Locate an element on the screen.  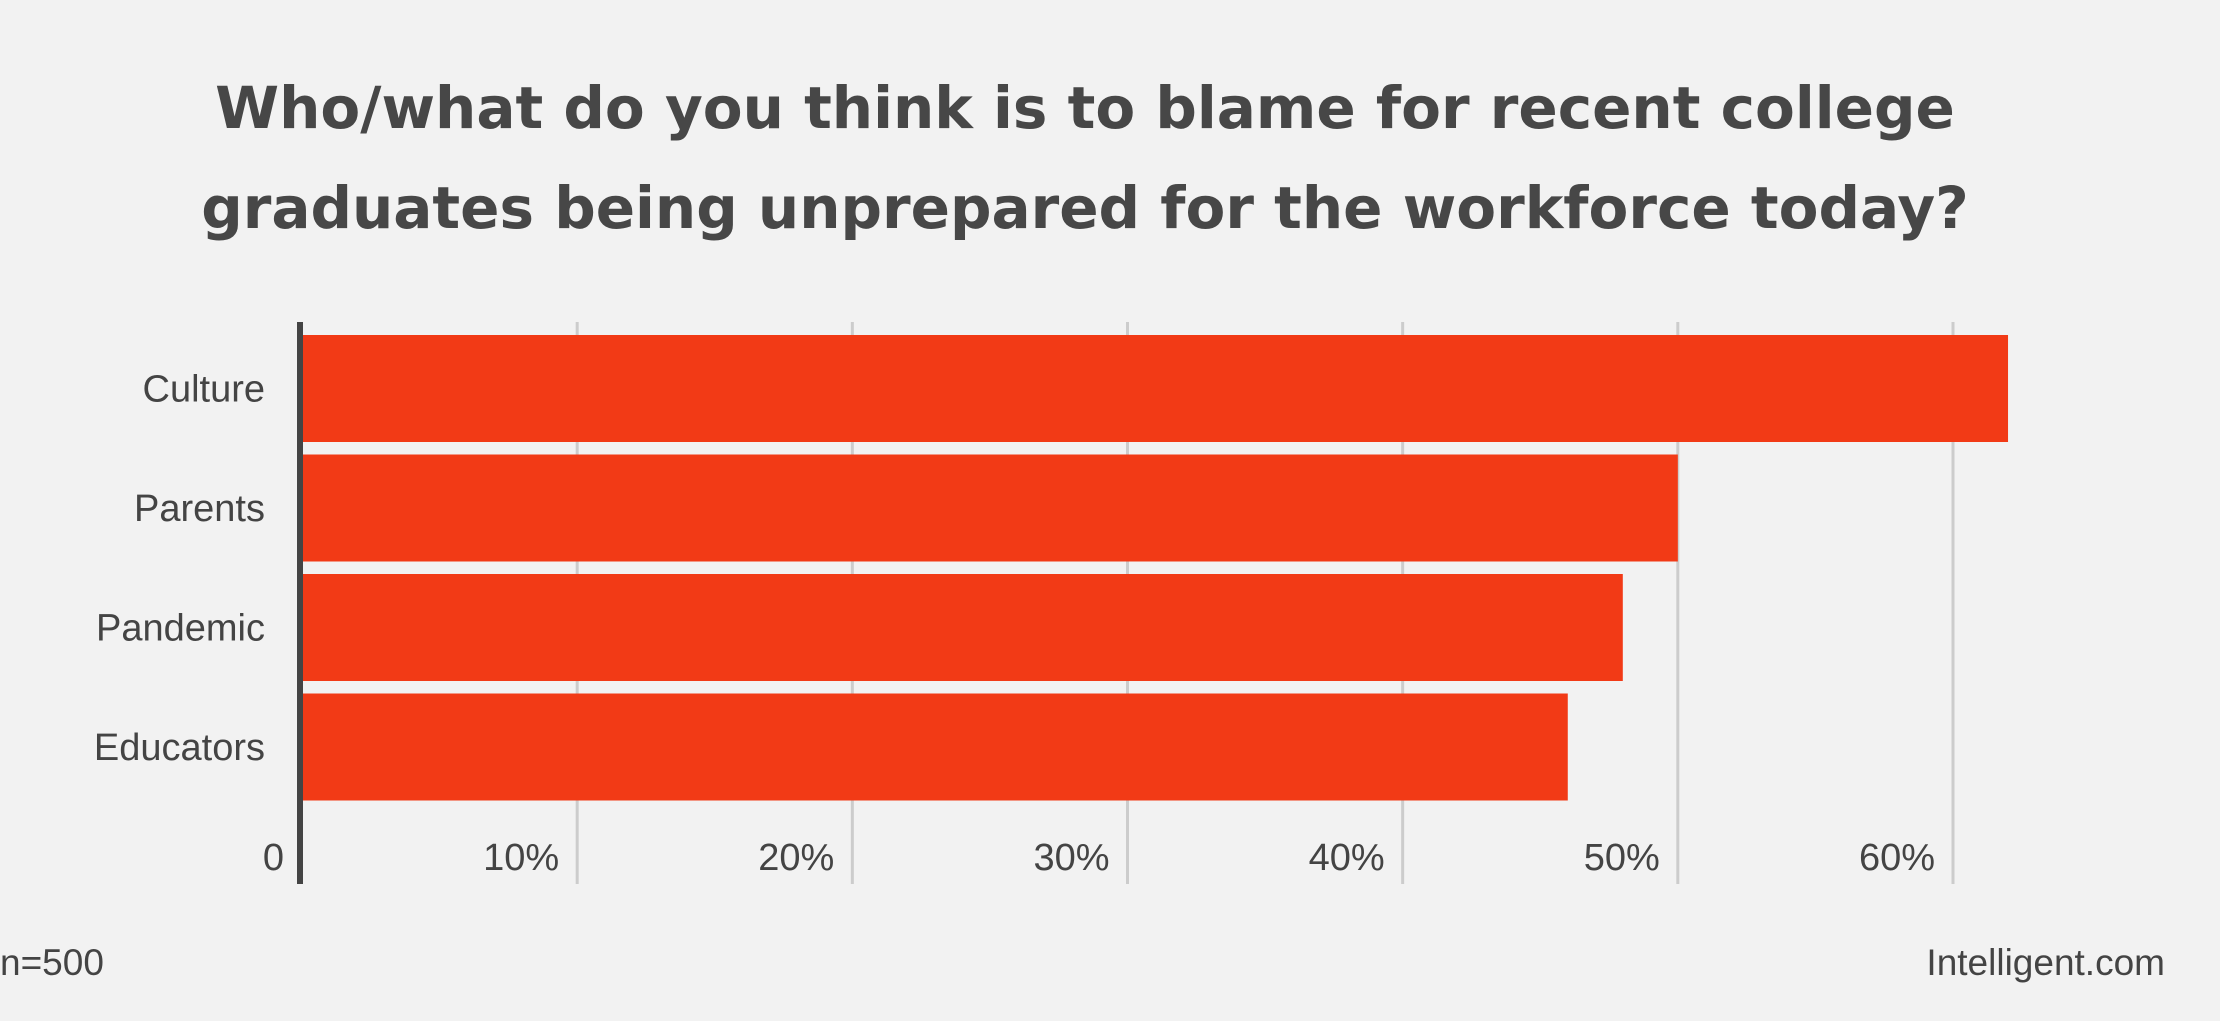
category-label-culture: Culture is located at coordinates (204, 390).